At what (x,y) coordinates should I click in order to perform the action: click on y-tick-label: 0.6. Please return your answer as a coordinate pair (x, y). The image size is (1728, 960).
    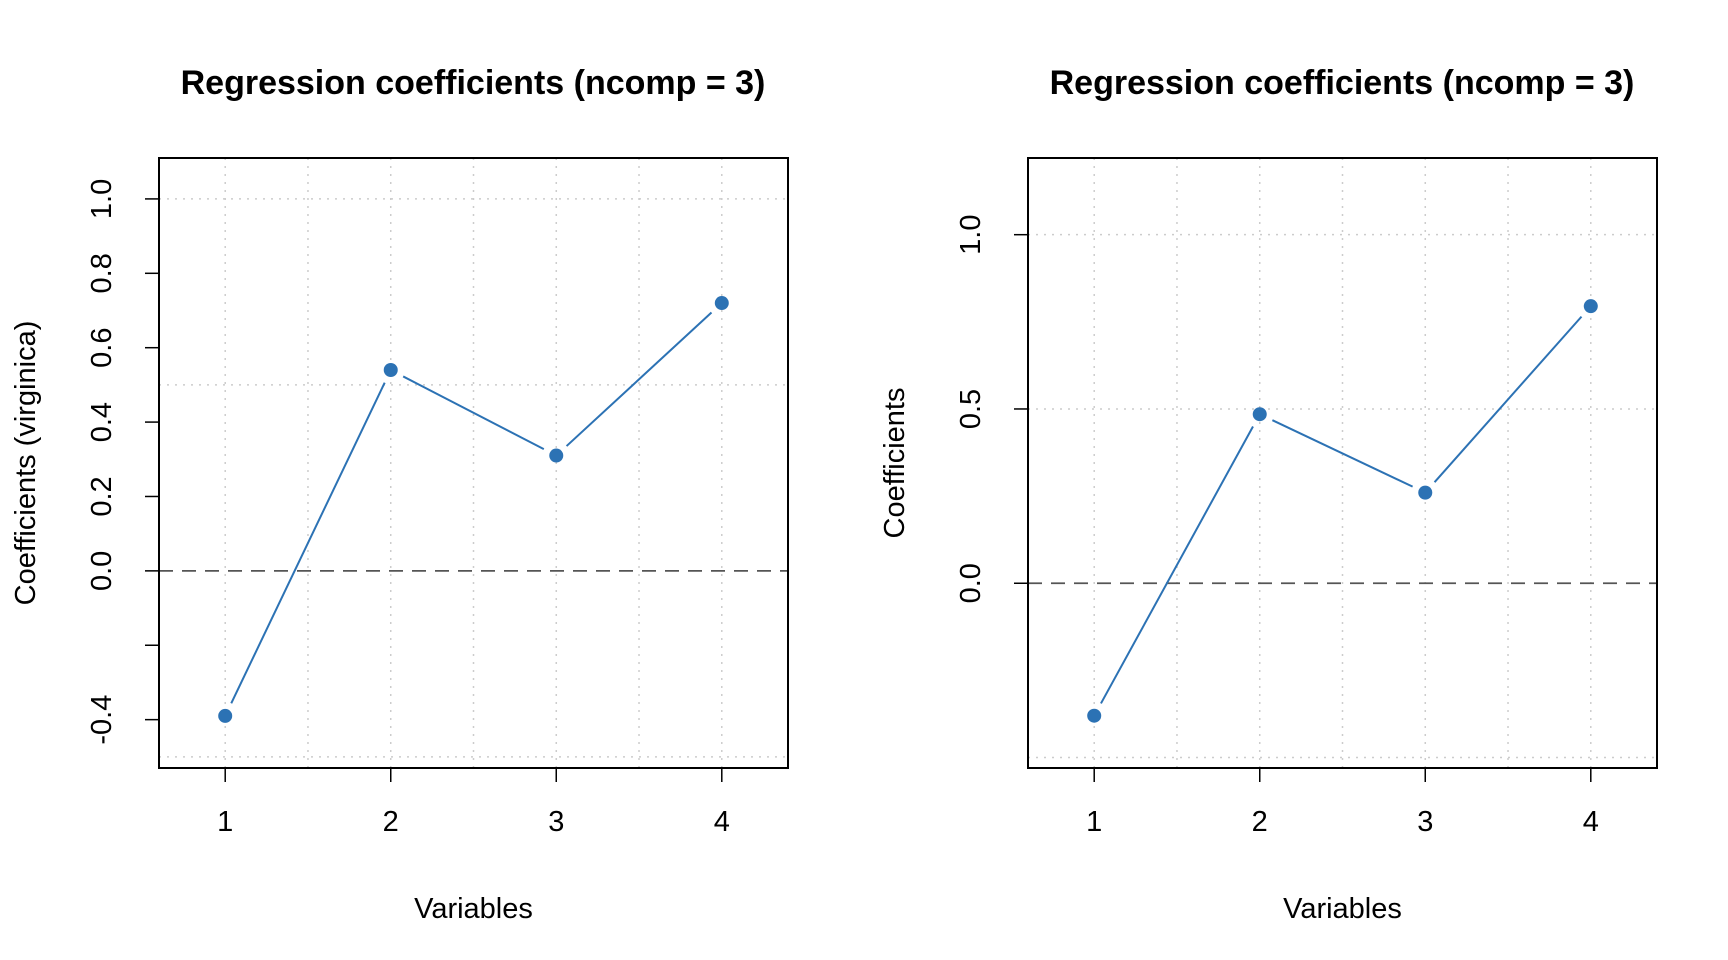
    Looking at the image, I should click on (102, 348).